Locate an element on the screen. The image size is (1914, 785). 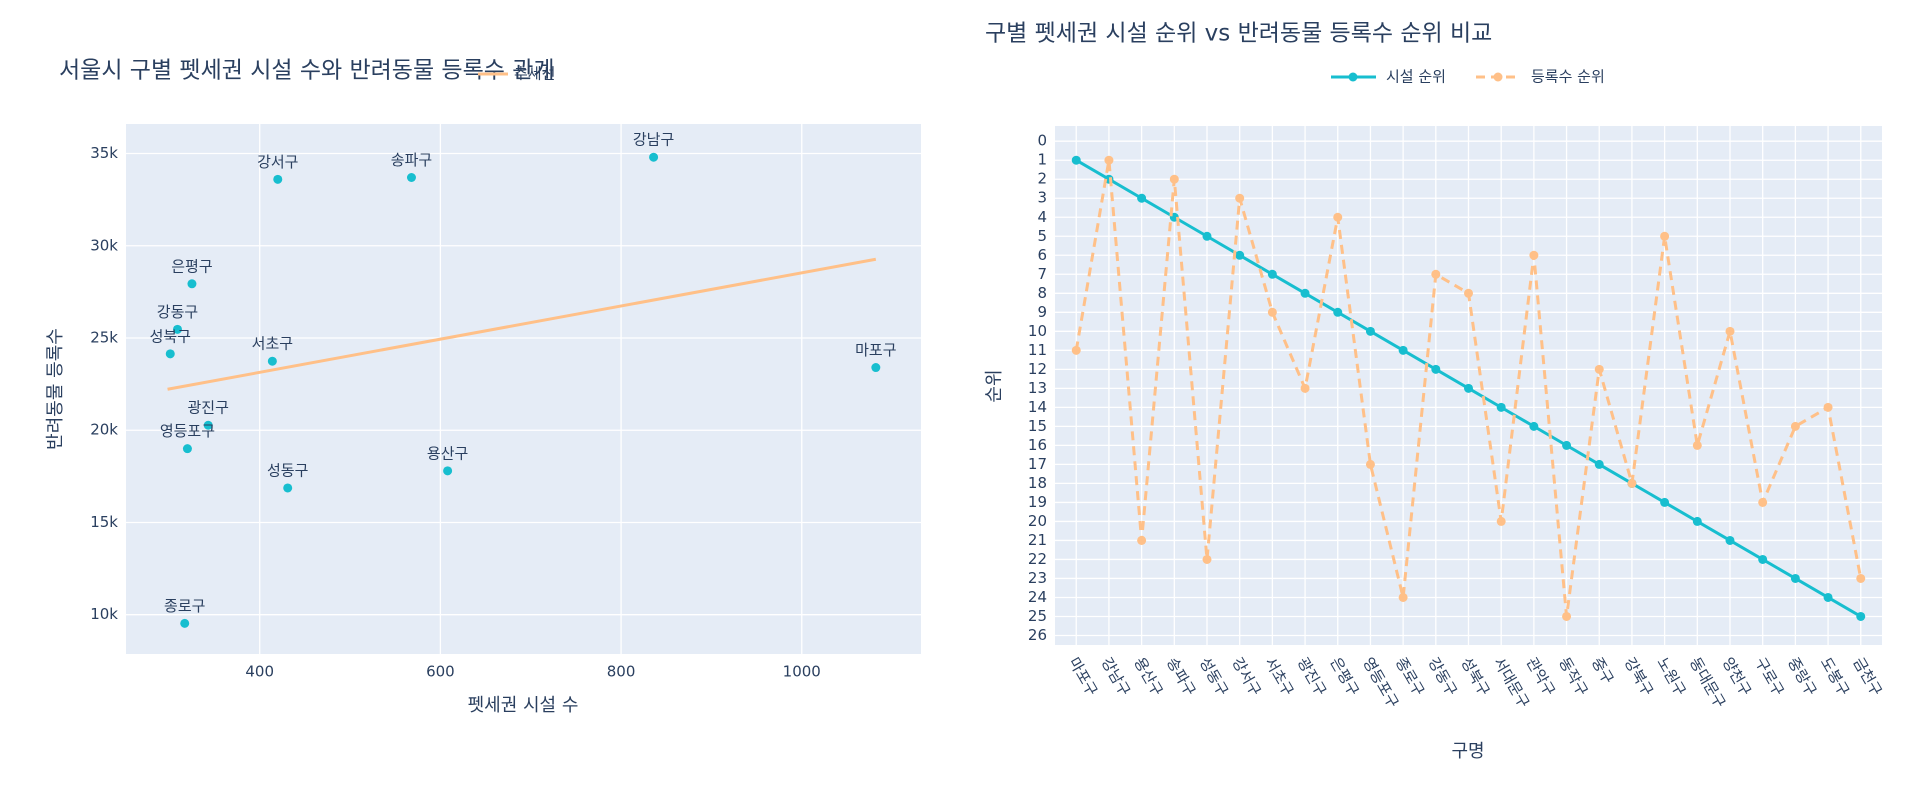
y-tick-label: 16 is located at coordinates (1037, 445).